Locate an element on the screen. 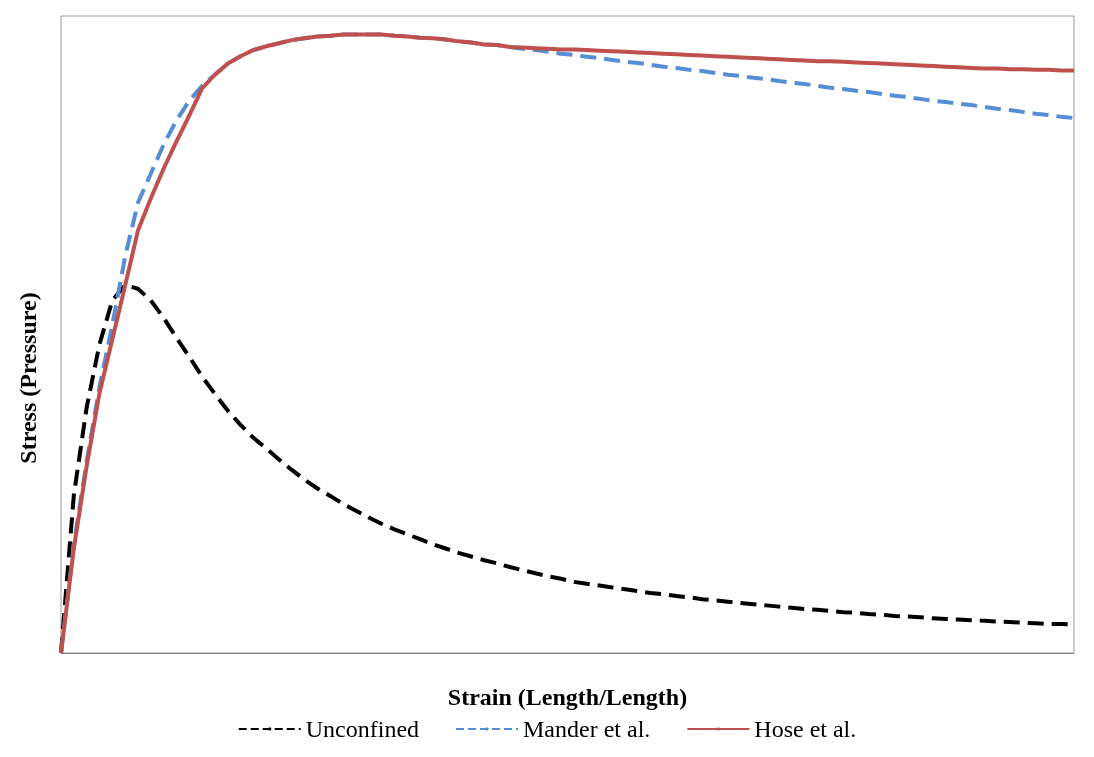  y-axis-title: Stress (Pressure) is located at coordinates (28, 378).